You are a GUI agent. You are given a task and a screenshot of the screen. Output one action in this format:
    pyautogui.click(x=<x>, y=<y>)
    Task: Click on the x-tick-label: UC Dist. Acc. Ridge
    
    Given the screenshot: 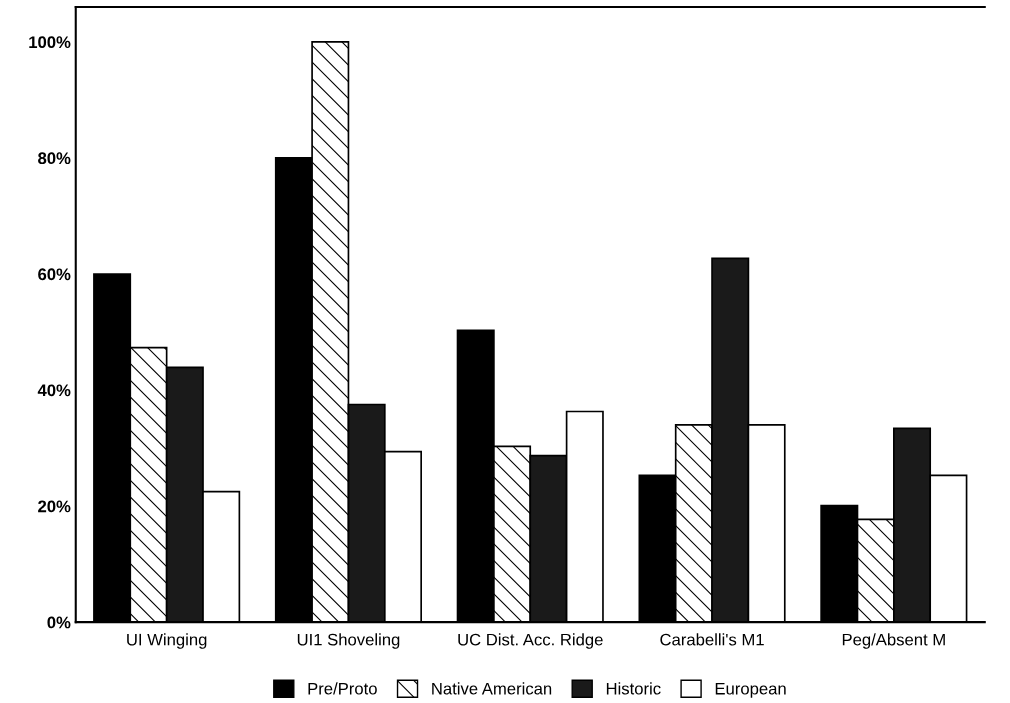 What is the action you would take?
    pyautogui.click(x=530, y=641)
    